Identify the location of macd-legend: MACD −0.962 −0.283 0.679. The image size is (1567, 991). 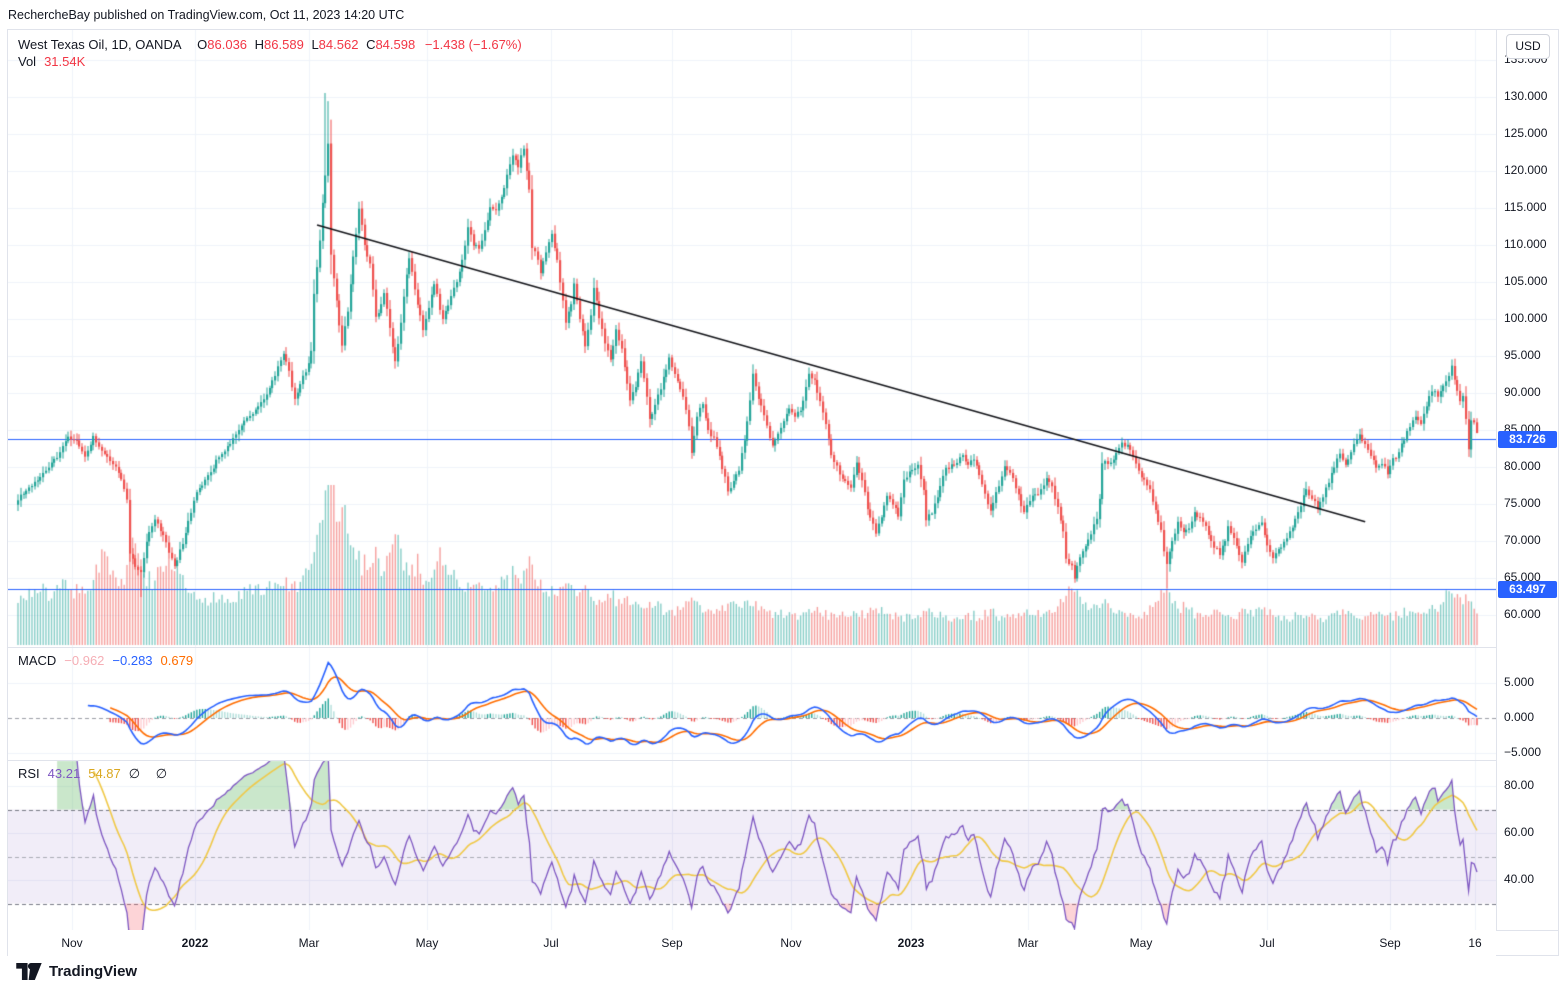
(105, 660).